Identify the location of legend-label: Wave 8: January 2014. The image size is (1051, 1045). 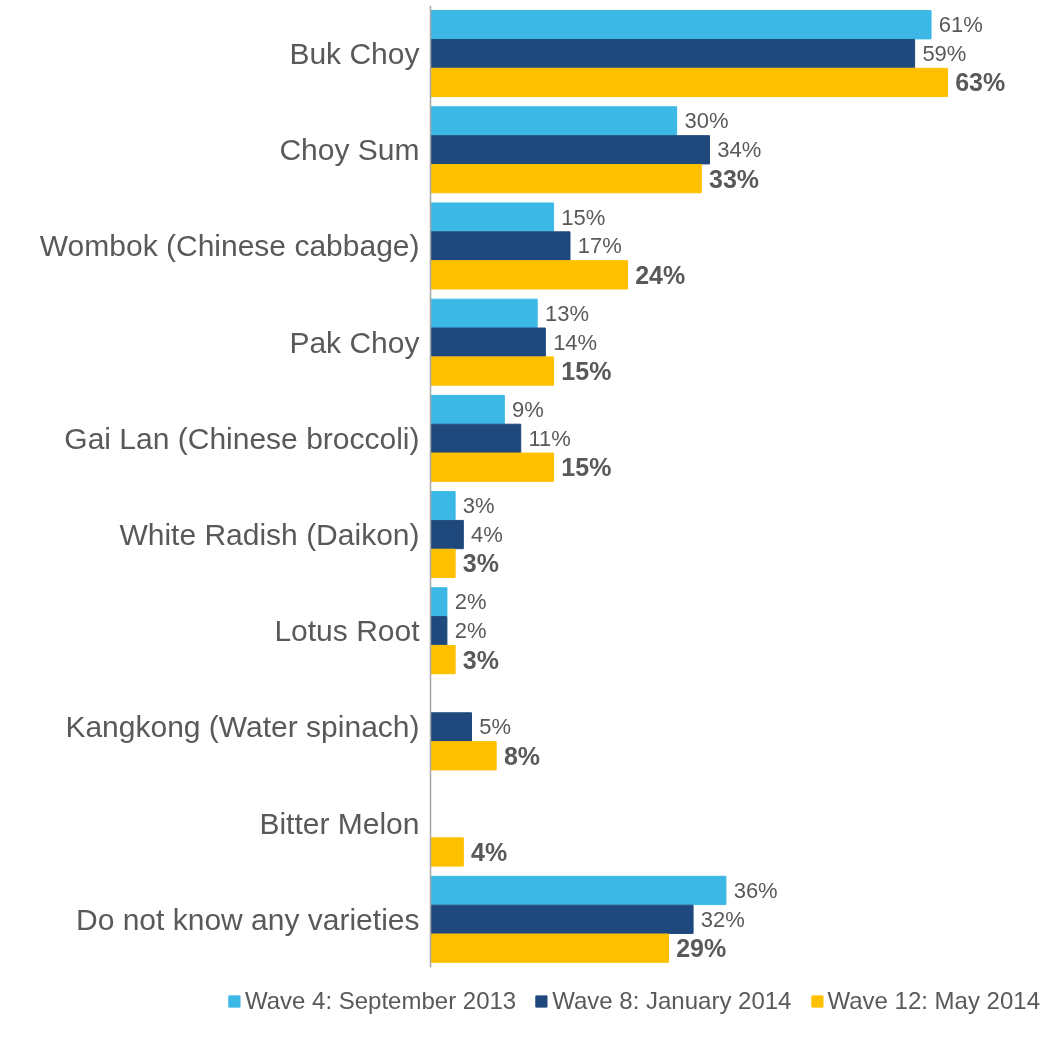
(672, 1001).